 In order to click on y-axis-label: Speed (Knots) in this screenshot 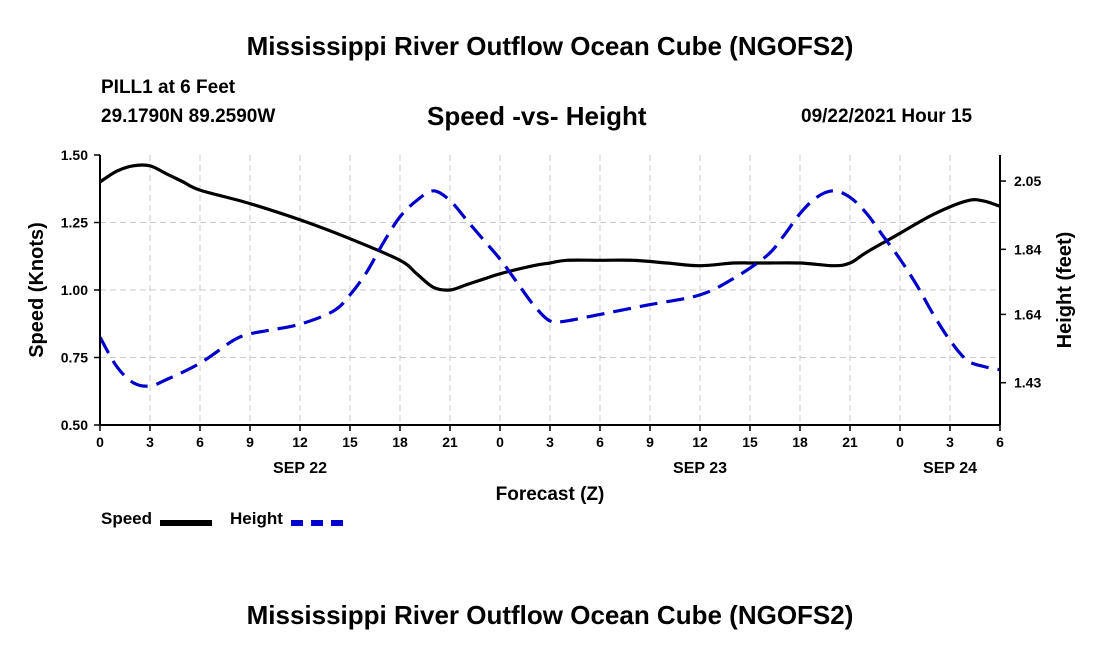, I will do `click(37, 290)`.